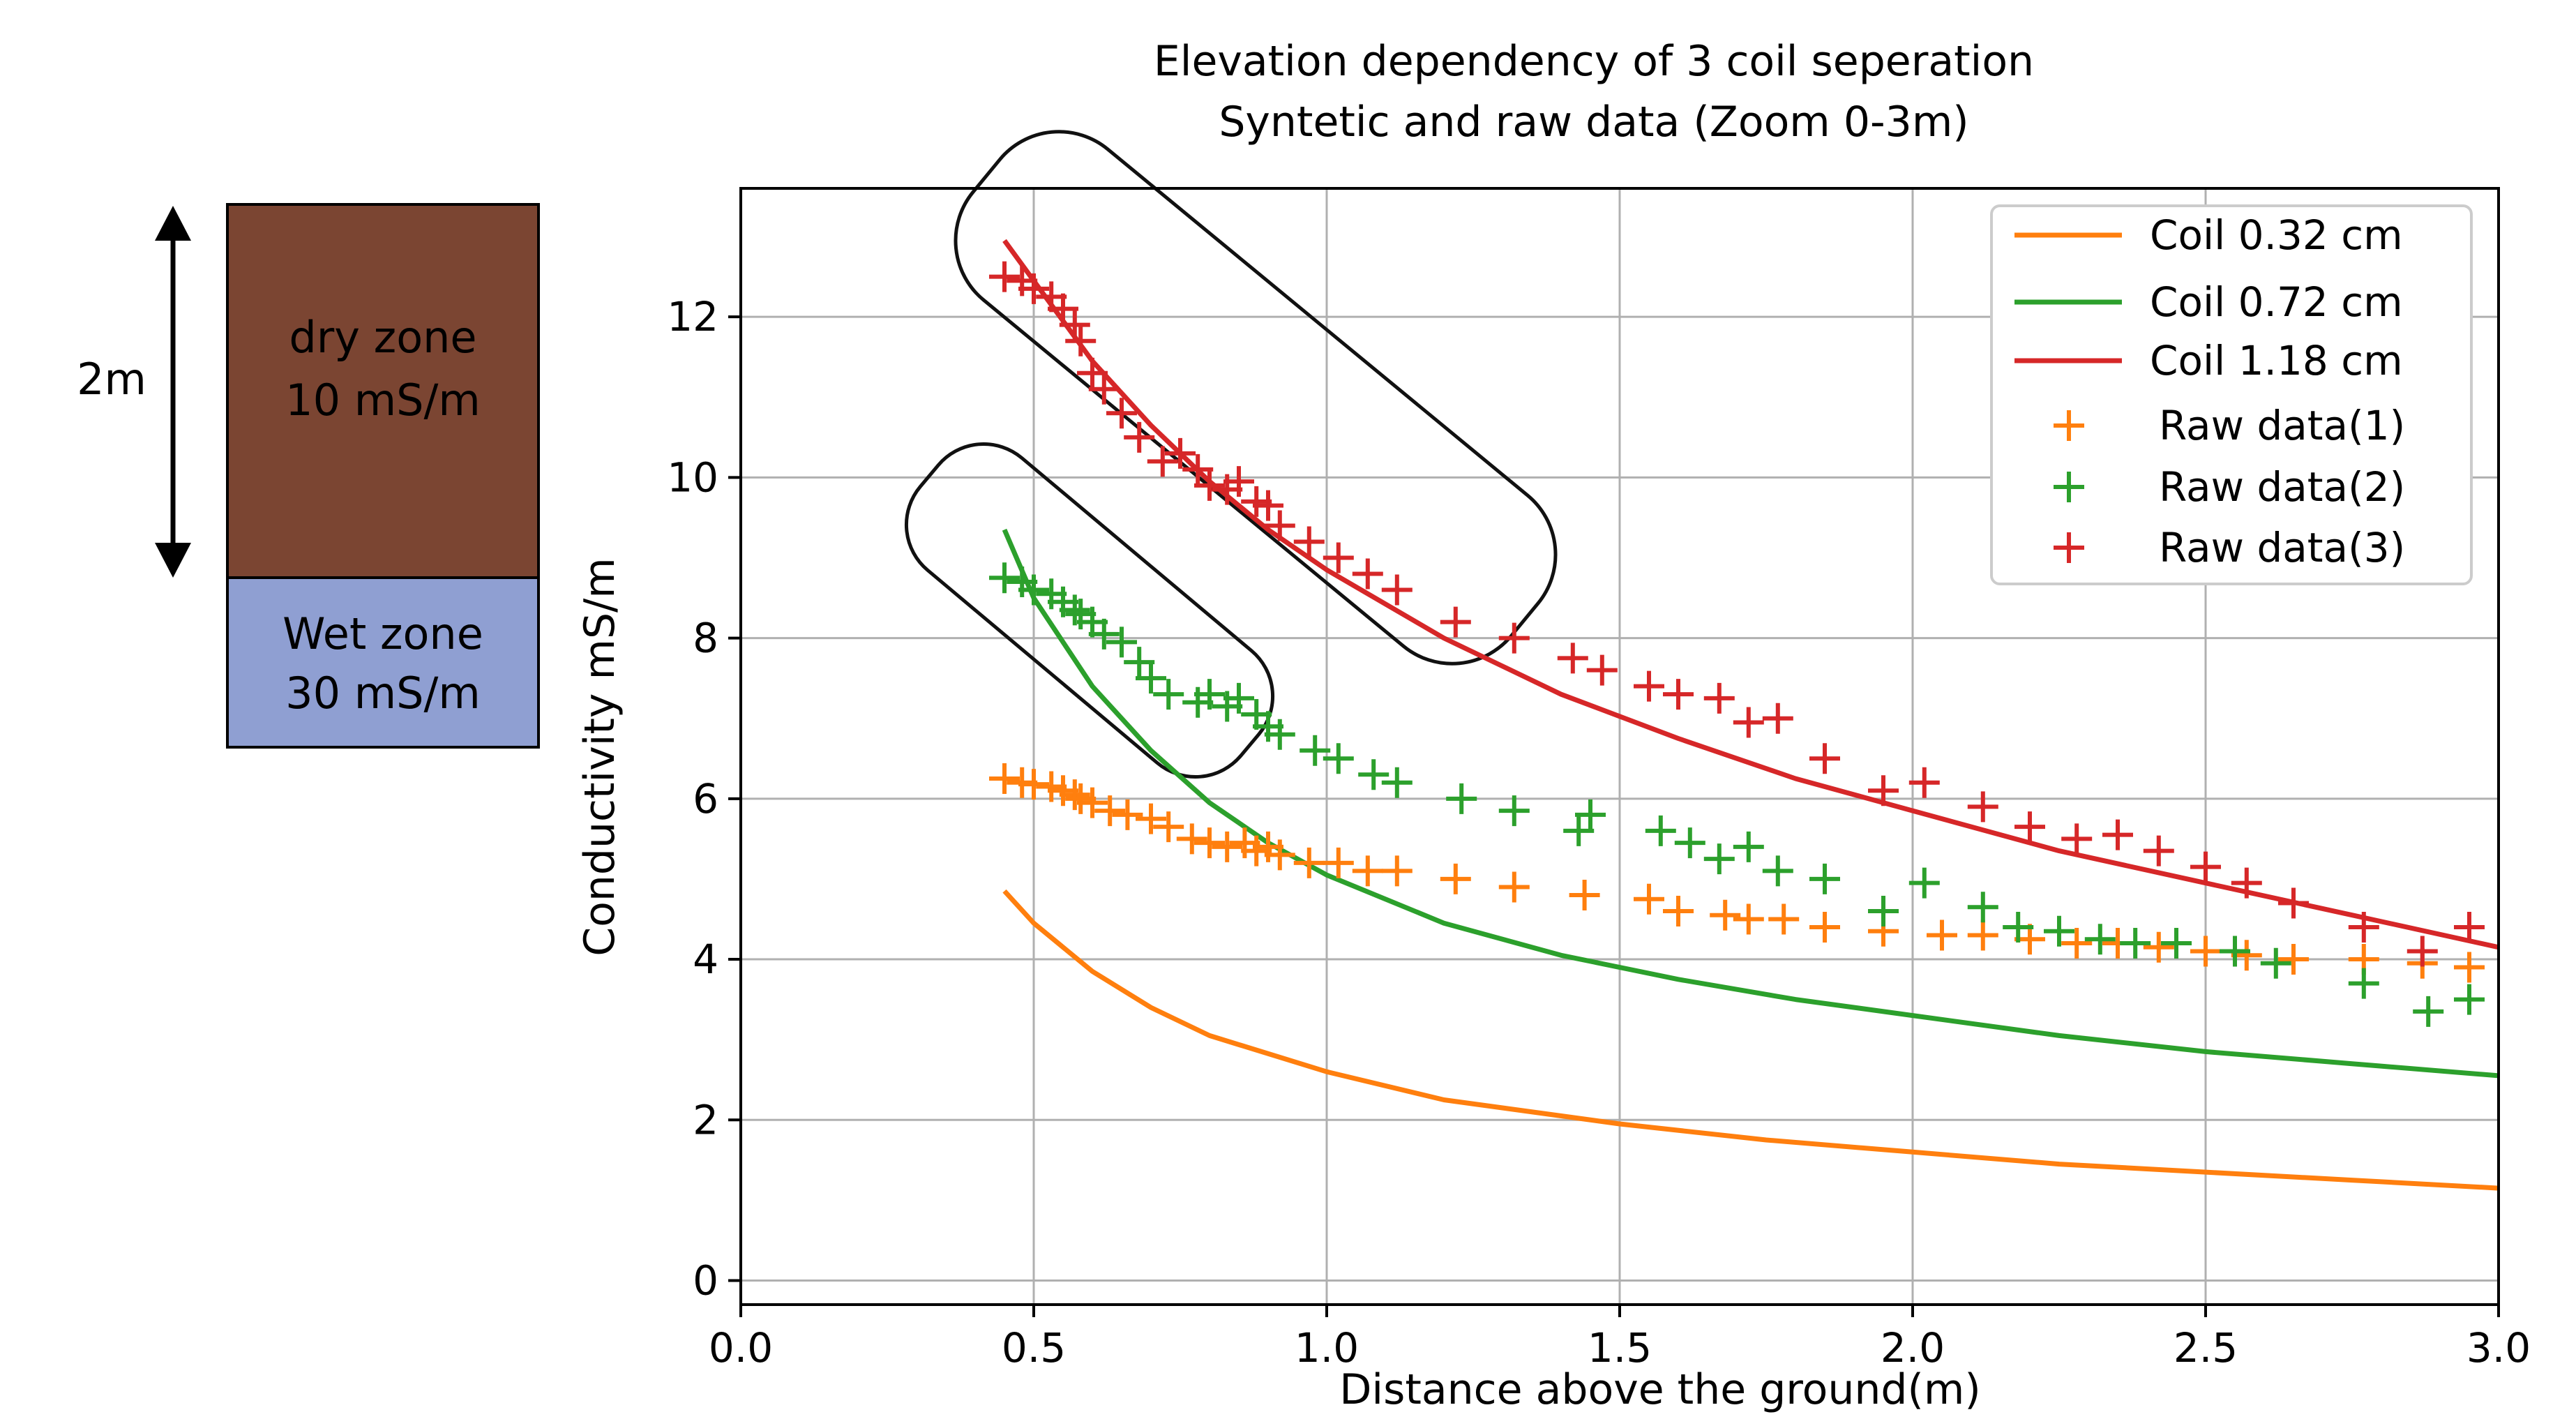 The height and width of the screenshot is (1426, 2576). I want to click on legend-item-raw-data-1: Raw data(1), so click(2229, 425).